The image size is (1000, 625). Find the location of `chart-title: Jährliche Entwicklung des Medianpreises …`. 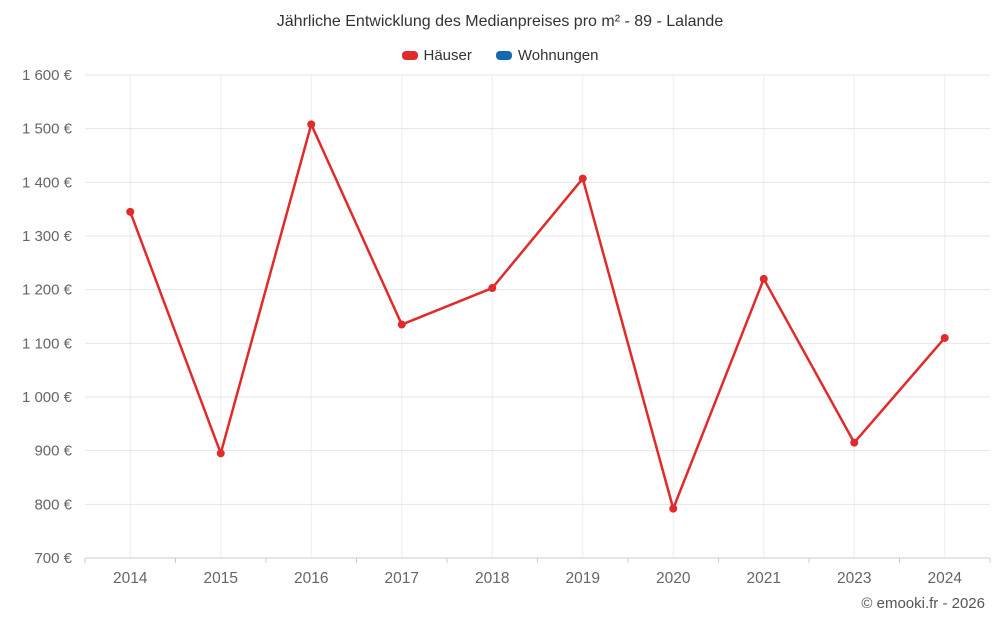

chart-title: Jährliche Entwicklung des Medianpreises … is located at coordinates (500, 21).